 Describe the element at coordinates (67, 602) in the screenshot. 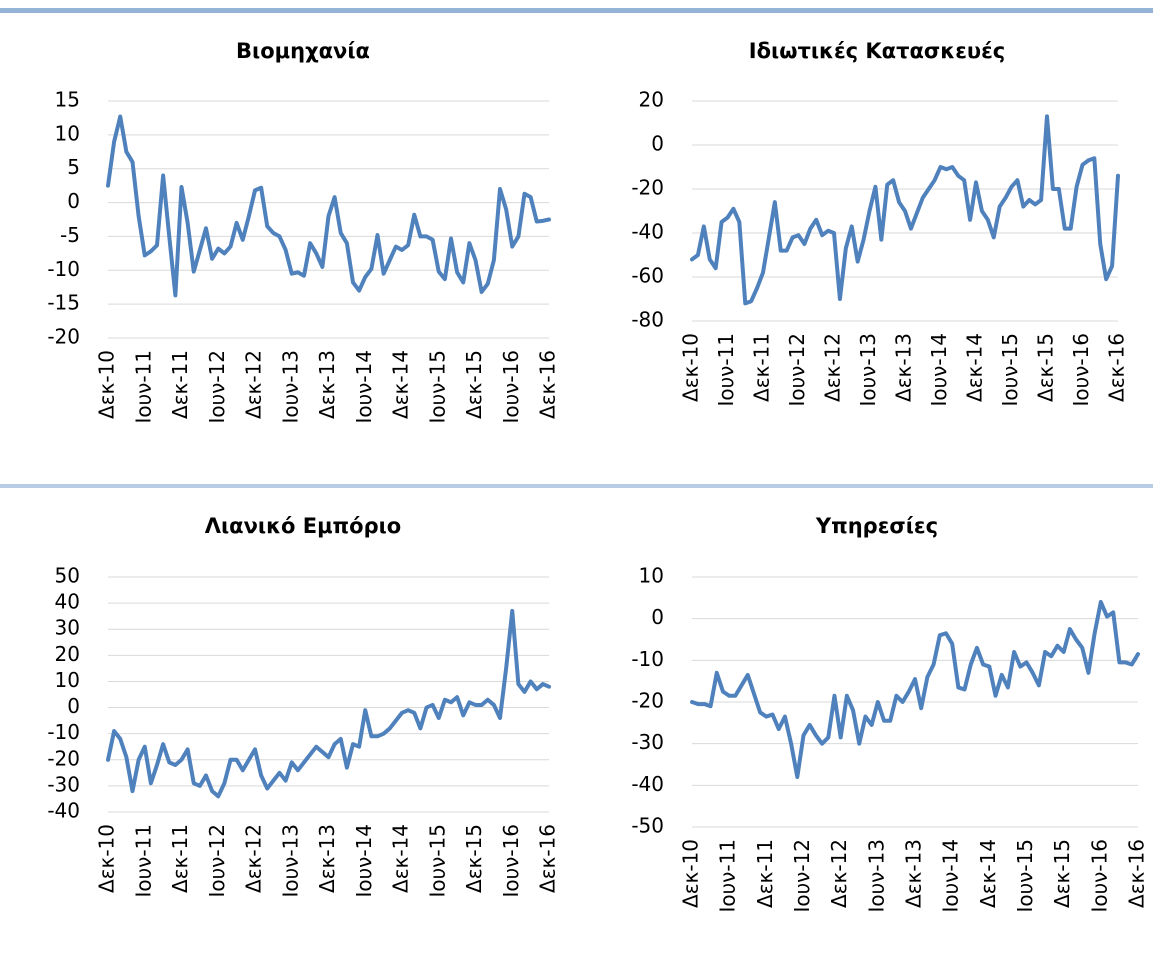

I see `y-tick-label: 40` at that location.